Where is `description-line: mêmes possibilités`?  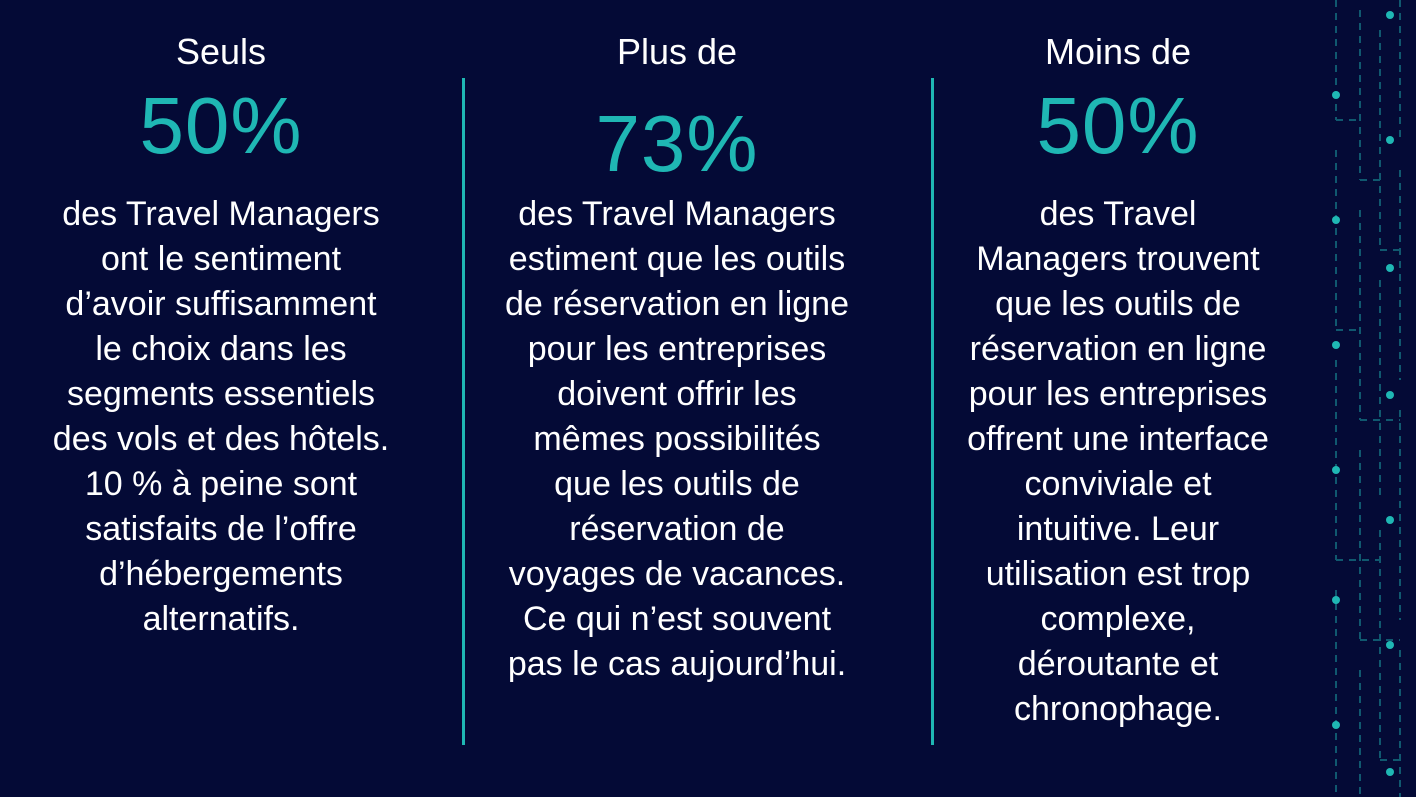
description-line: mêmes possibilités is located at coordinates (677, 439).